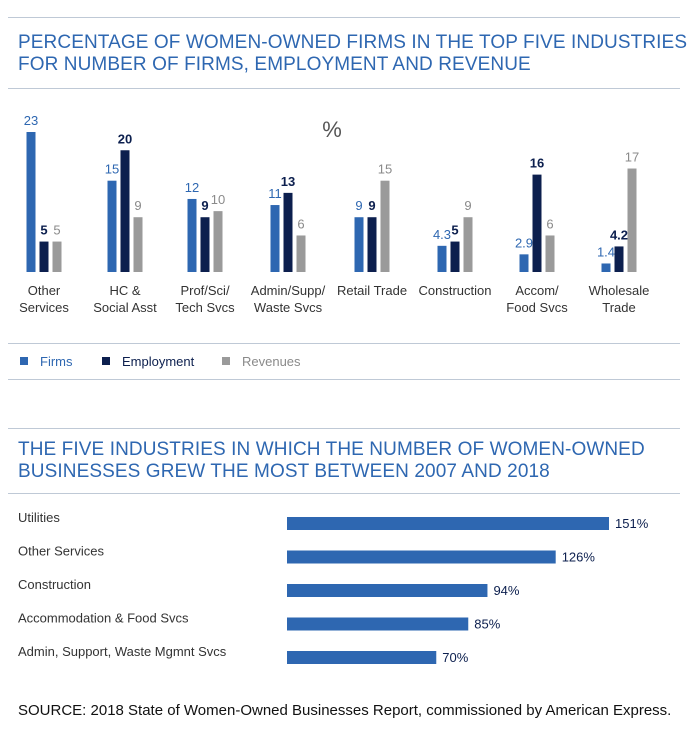 The image size is (696, 738). Describe the element at coordinates (619, 290) in the screenshot. I see `category-label: Wholesale` at that location.